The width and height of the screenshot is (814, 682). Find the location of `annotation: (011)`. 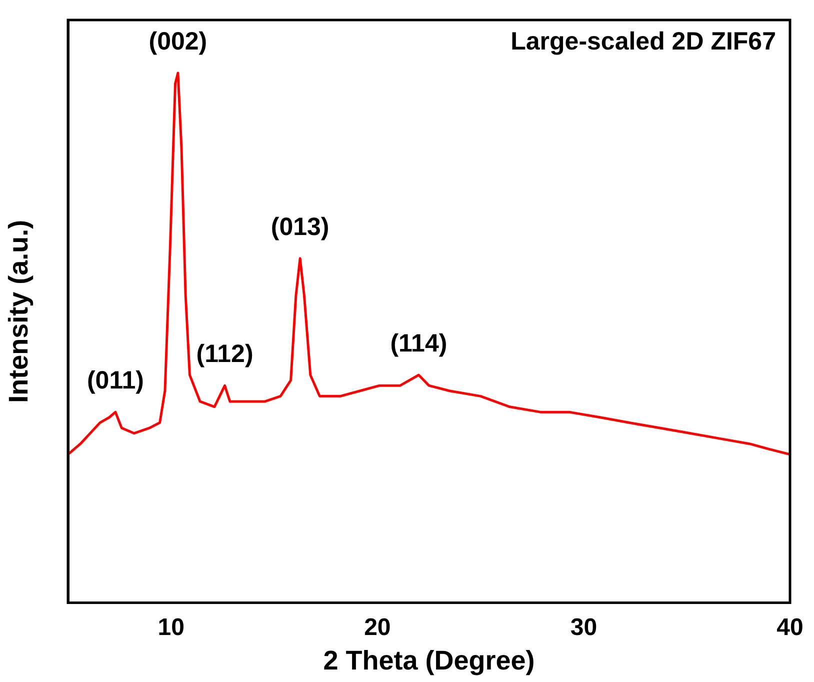

annotation: (011) is located at coordinates (115, 380).